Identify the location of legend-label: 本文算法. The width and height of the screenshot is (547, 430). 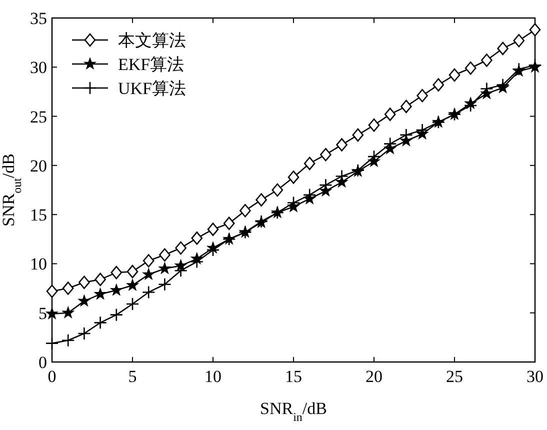
(152, 40).